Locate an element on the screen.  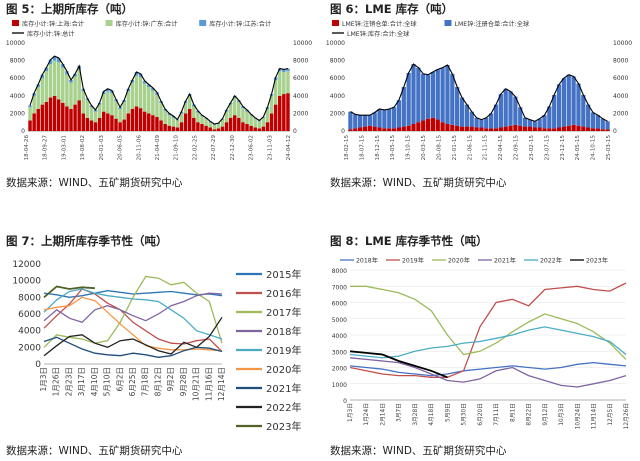
x-tick-label: 1月3日 is located at coordinates (43, 379).